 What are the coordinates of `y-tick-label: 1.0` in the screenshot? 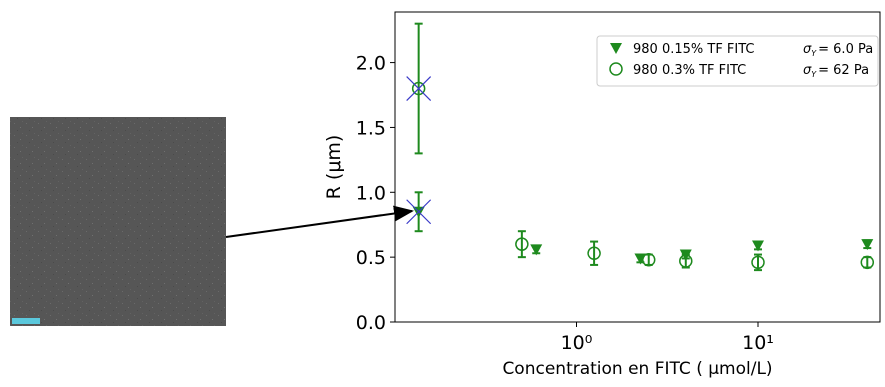 It's located at (371, 193).